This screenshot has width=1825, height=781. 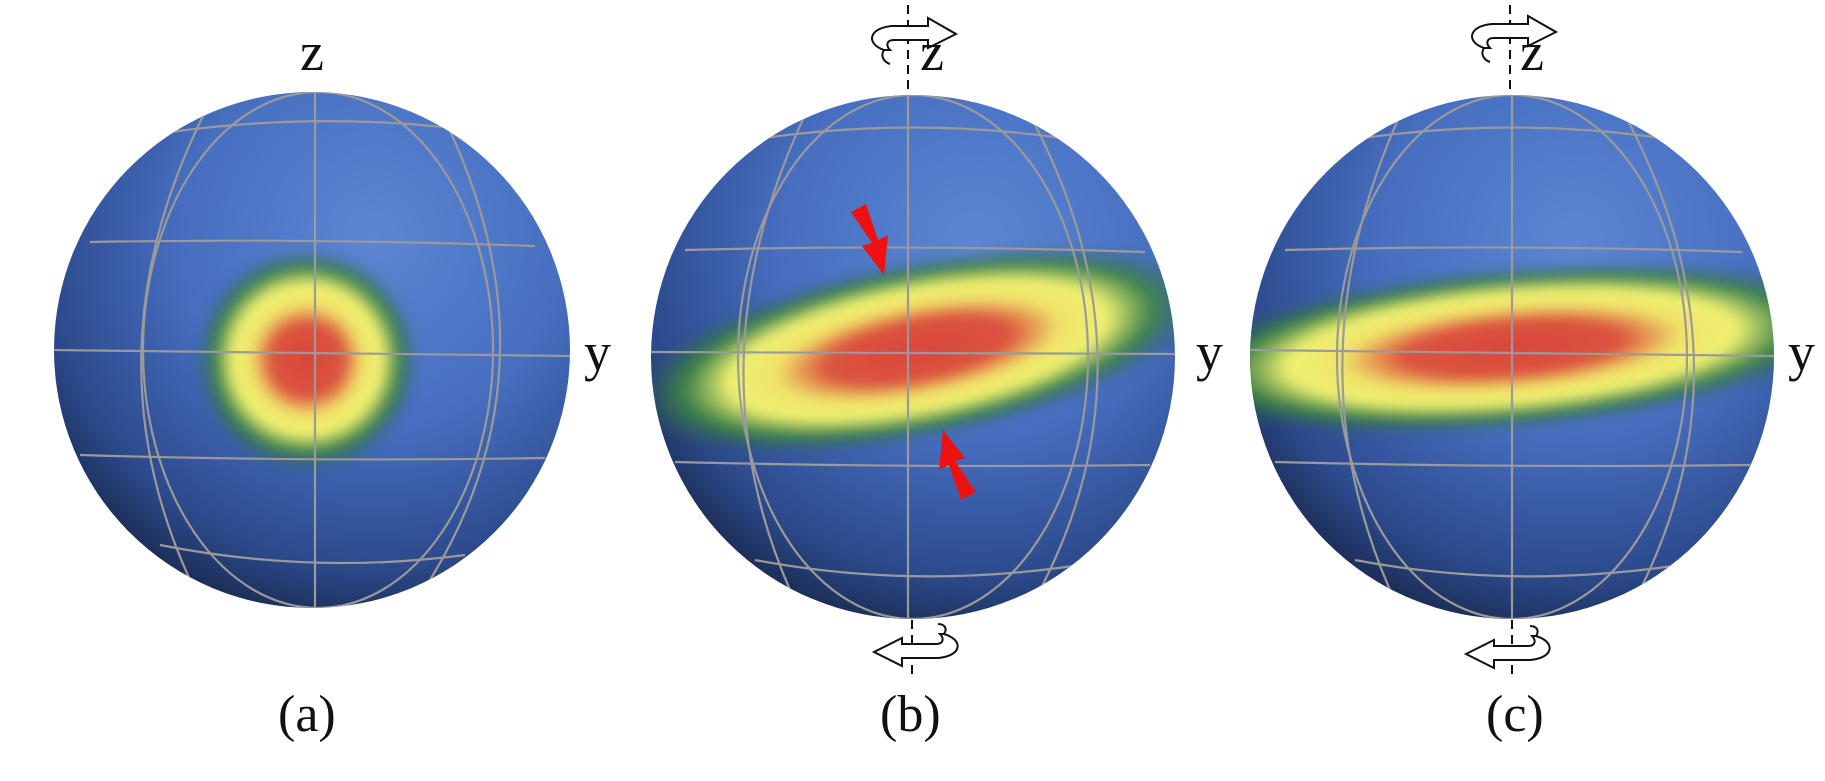 I want to click on coherent-state-distribution, so click(x=307, y=360).